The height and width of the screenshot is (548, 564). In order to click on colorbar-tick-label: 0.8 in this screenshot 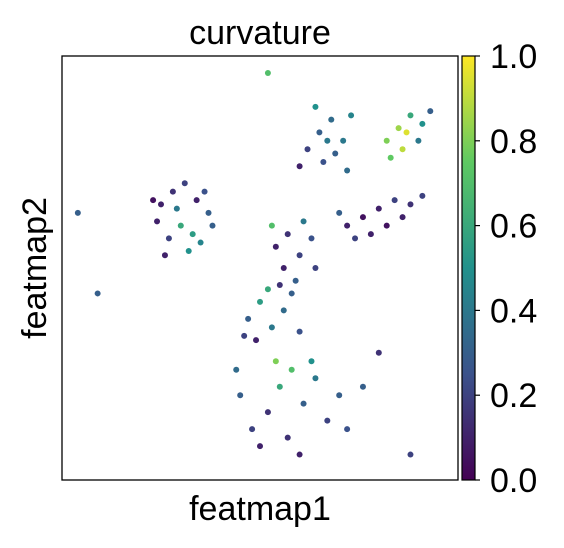, I will do `click(513, 142)`.